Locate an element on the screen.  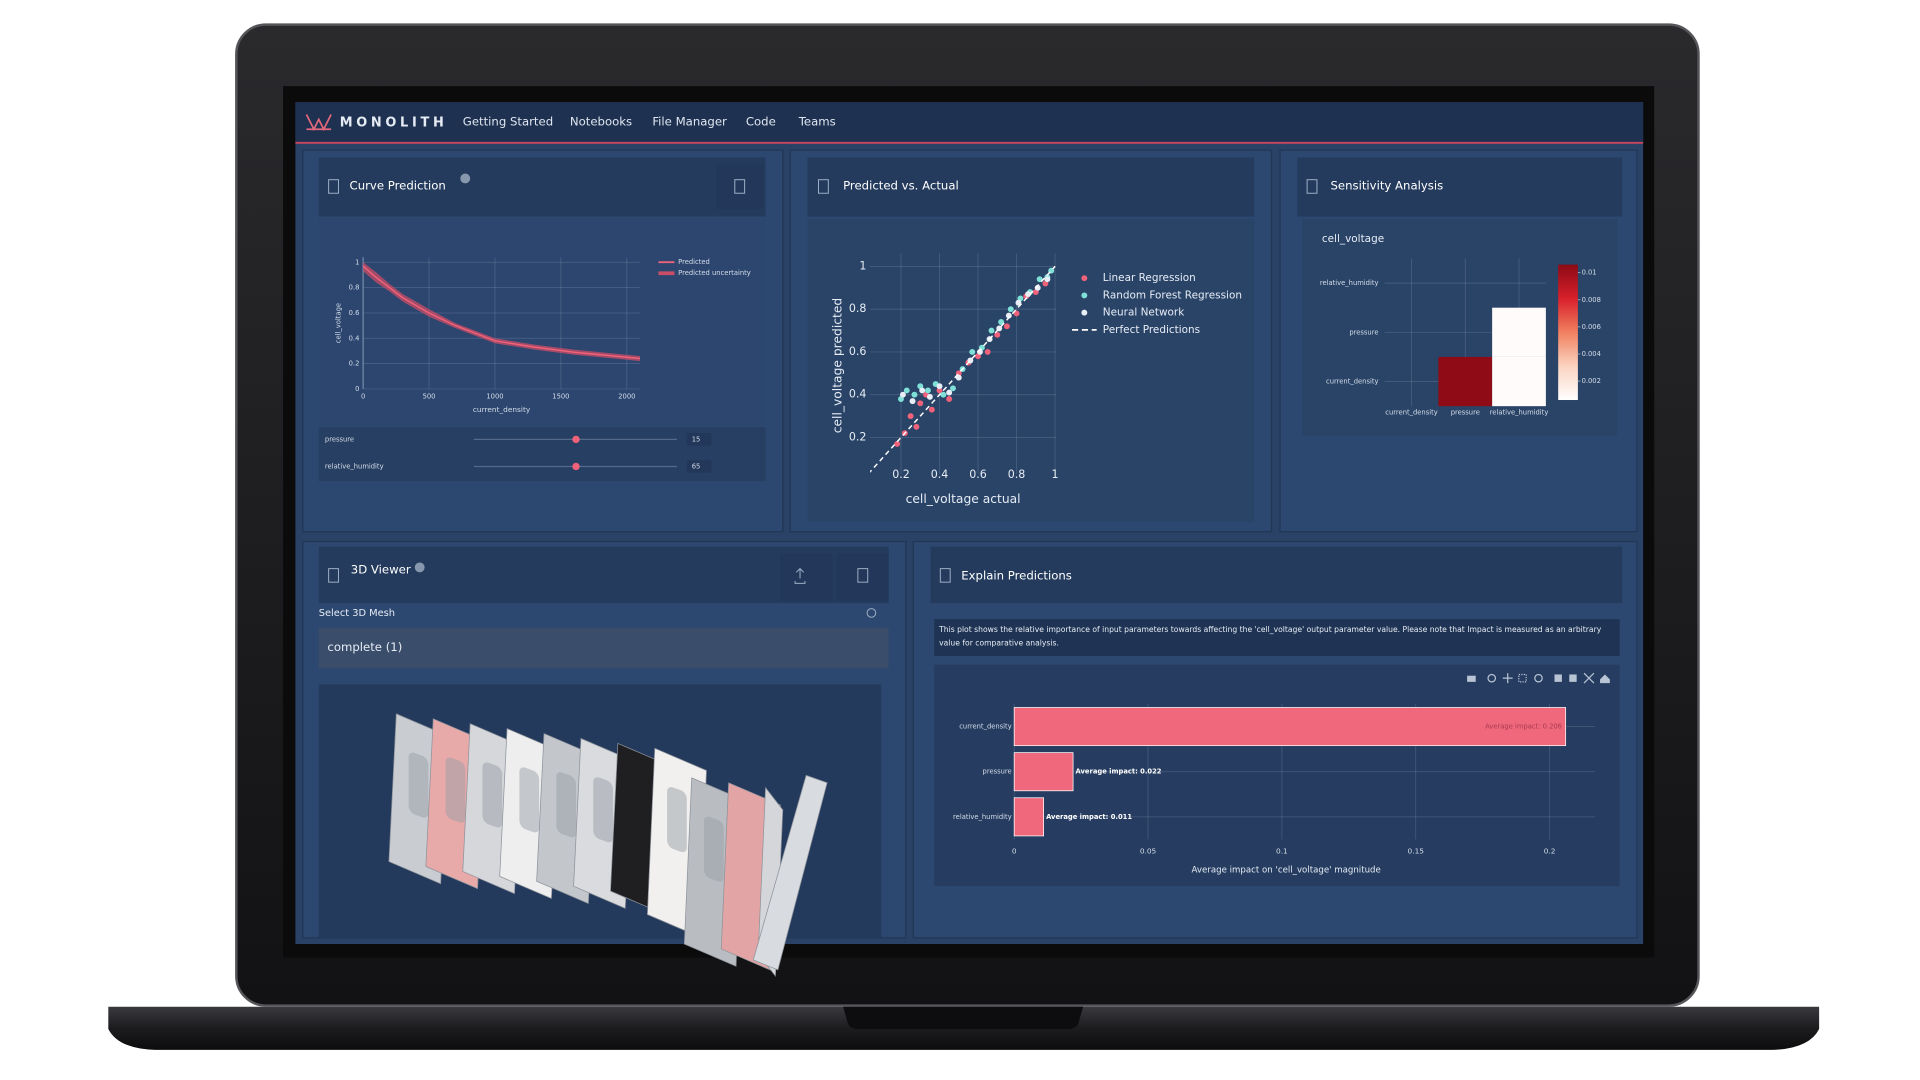
x-tick-label: 0.15 is located at coordinates (1416, 851).